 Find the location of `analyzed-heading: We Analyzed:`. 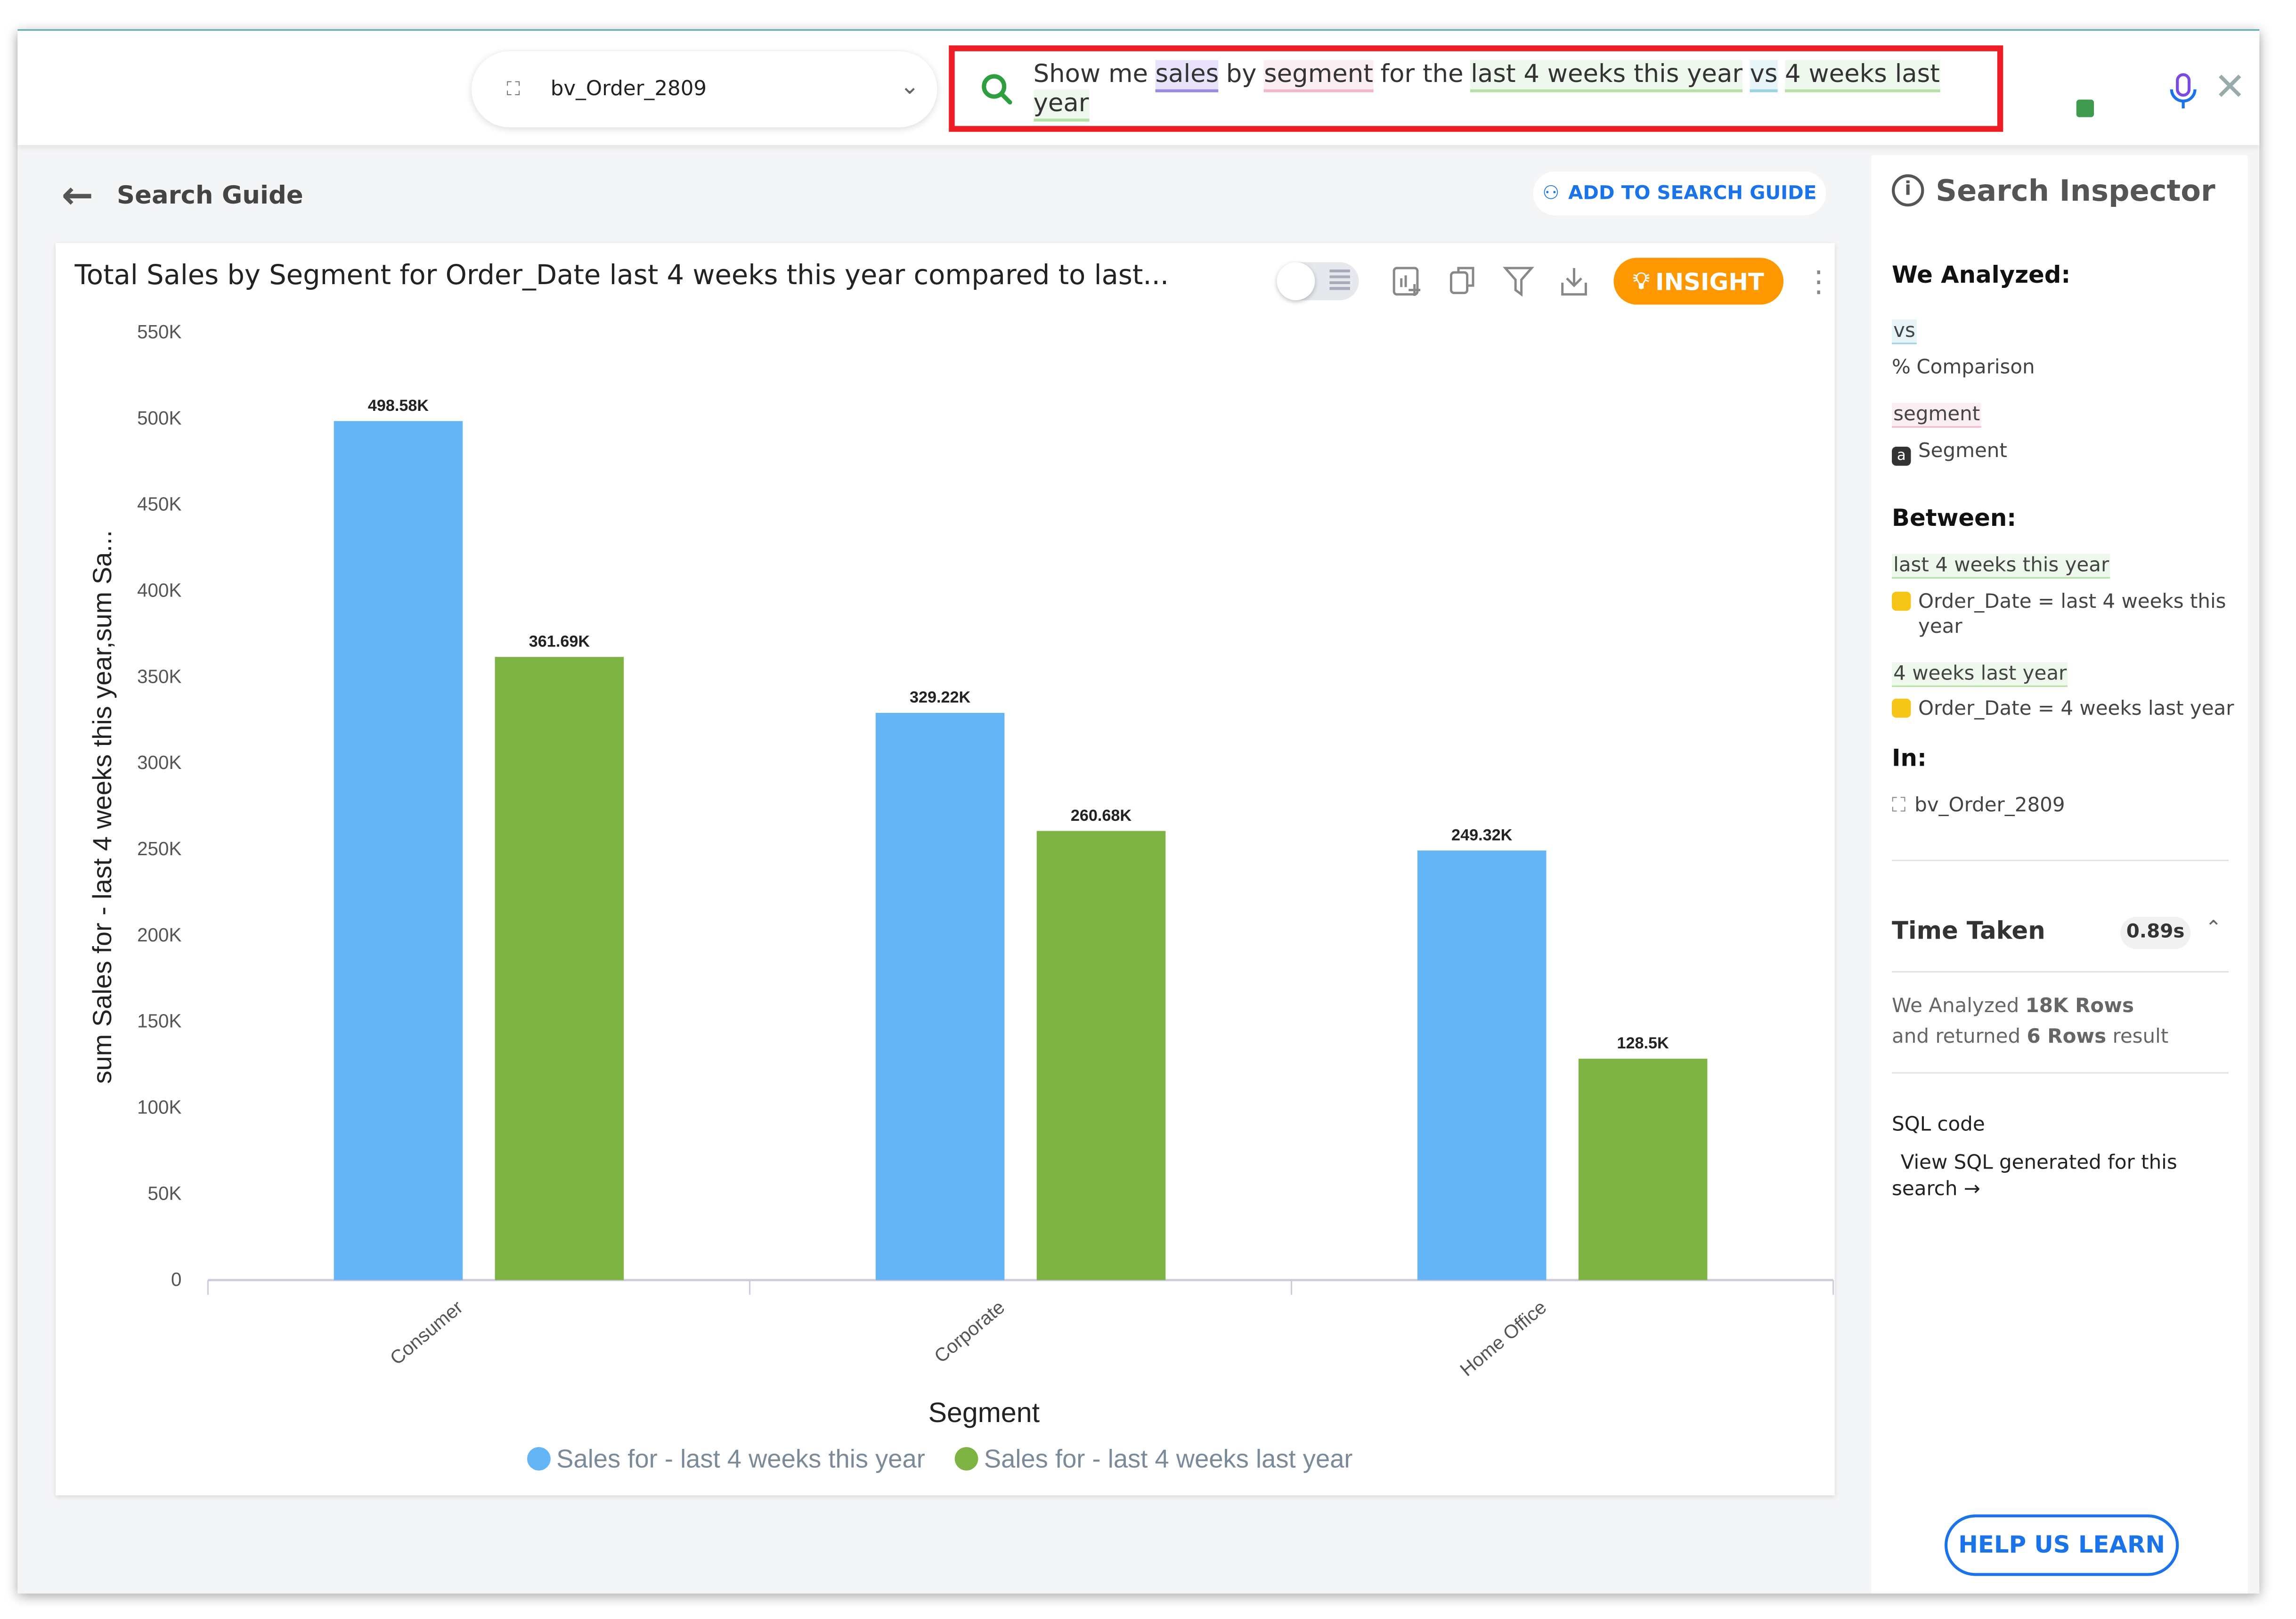

analyzed-heading: We Analyzed: is located at coordinates (1981, 275).